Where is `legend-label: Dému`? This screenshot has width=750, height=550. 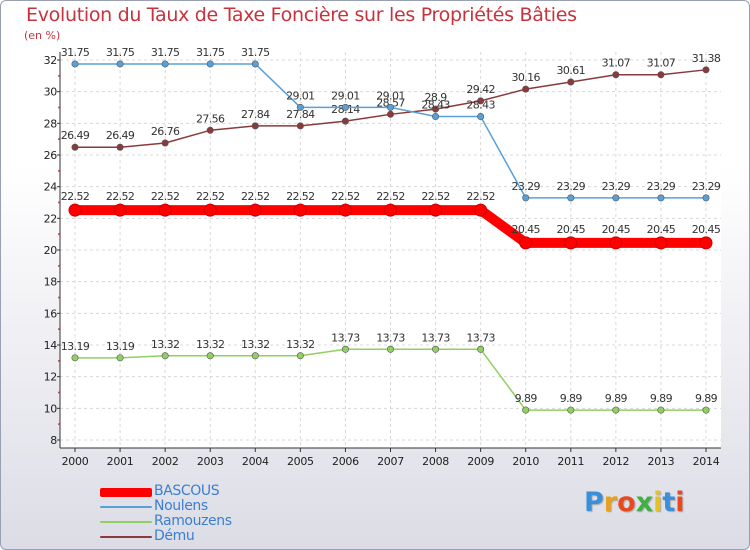
legend-label: Dému is located at coordinates (174, 536).